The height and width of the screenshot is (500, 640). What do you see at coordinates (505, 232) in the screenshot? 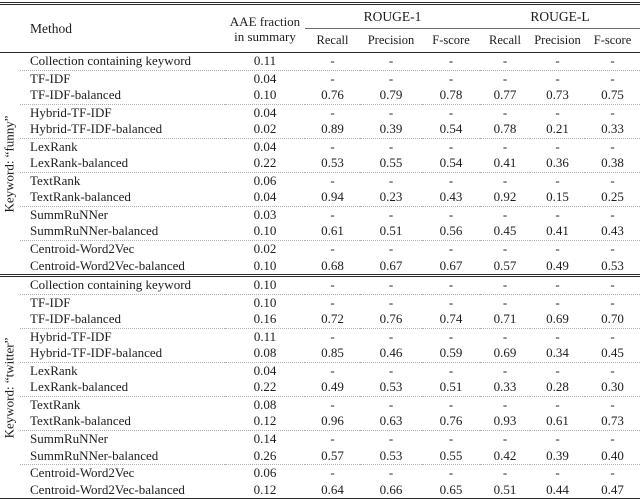
I see `rougel-recall-cell: 0.45` at bounding box center [505, 232].